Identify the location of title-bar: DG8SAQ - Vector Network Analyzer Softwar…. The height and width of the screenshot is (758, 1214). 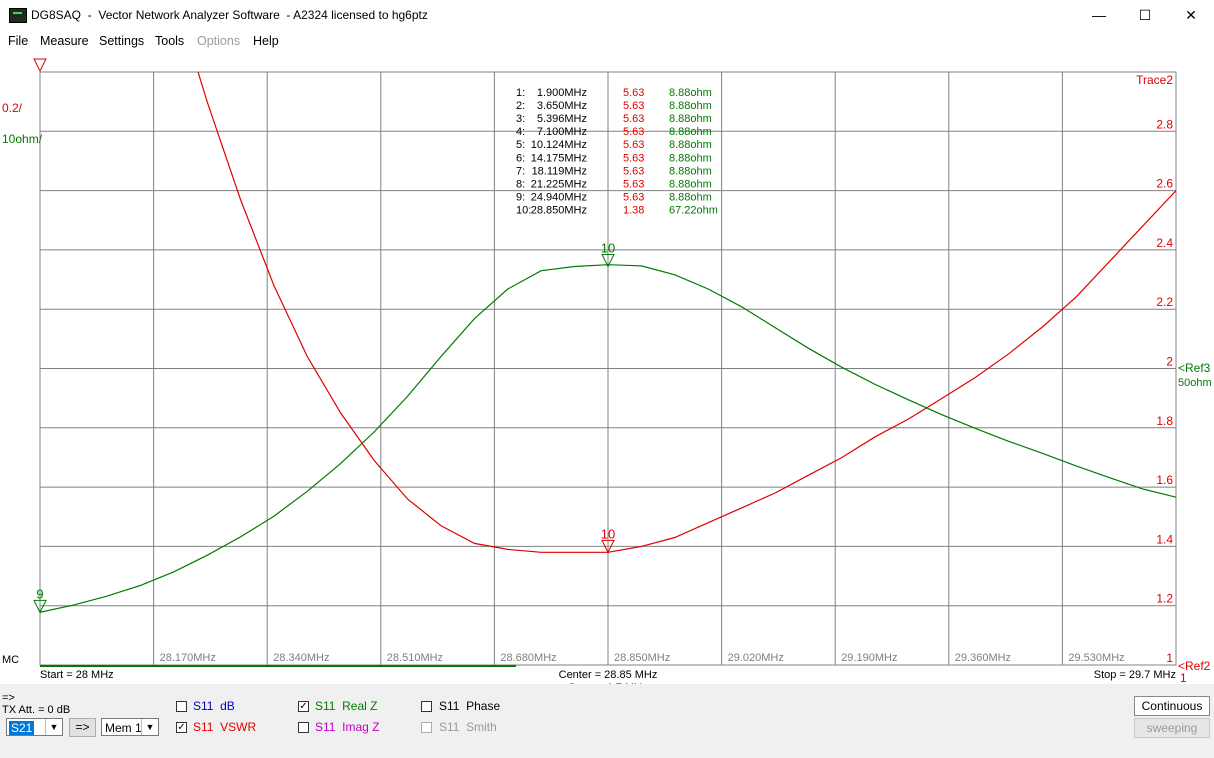
(607, 15).